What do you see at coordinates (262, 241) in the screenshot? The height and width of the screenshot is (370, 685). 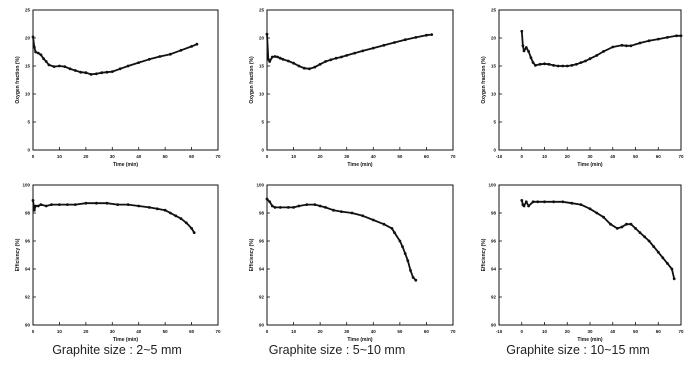 I see `y-tick-label: 96` at bounding box center [262, 241].